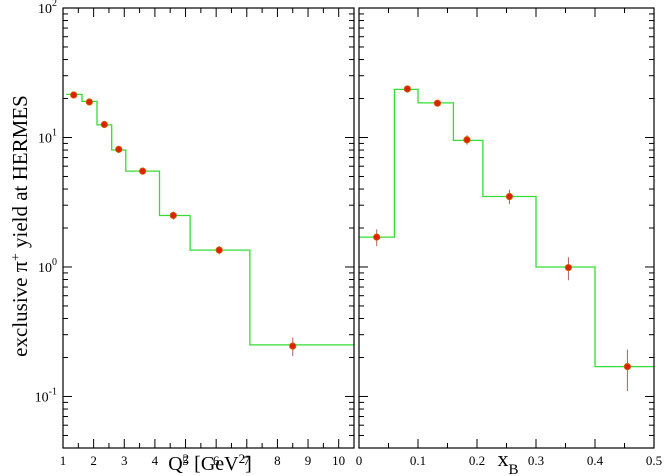  Describe the element at coordinates (185, 460) in the screenshot. I see `x-tick-label: 5` at that location.